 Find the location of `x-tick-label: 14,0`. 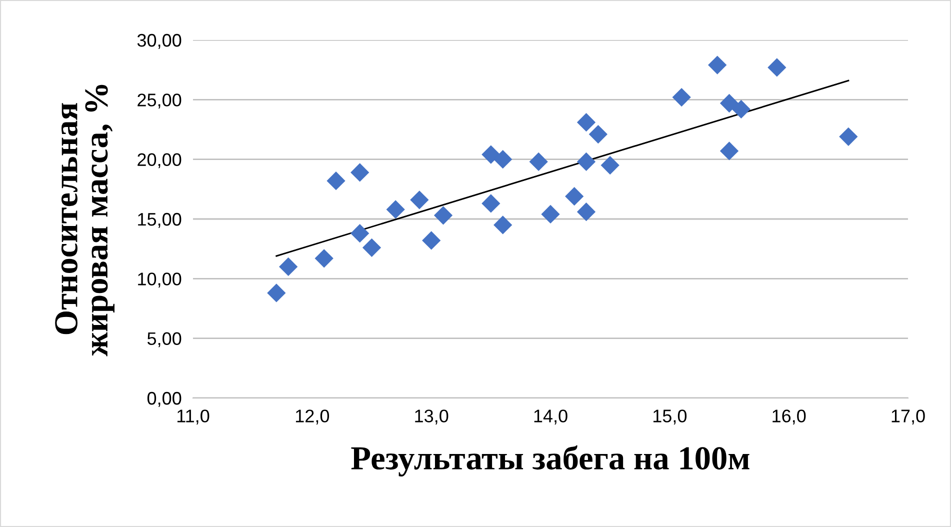

x-tick-label: 14,0 is located at coordinates (551, 417).